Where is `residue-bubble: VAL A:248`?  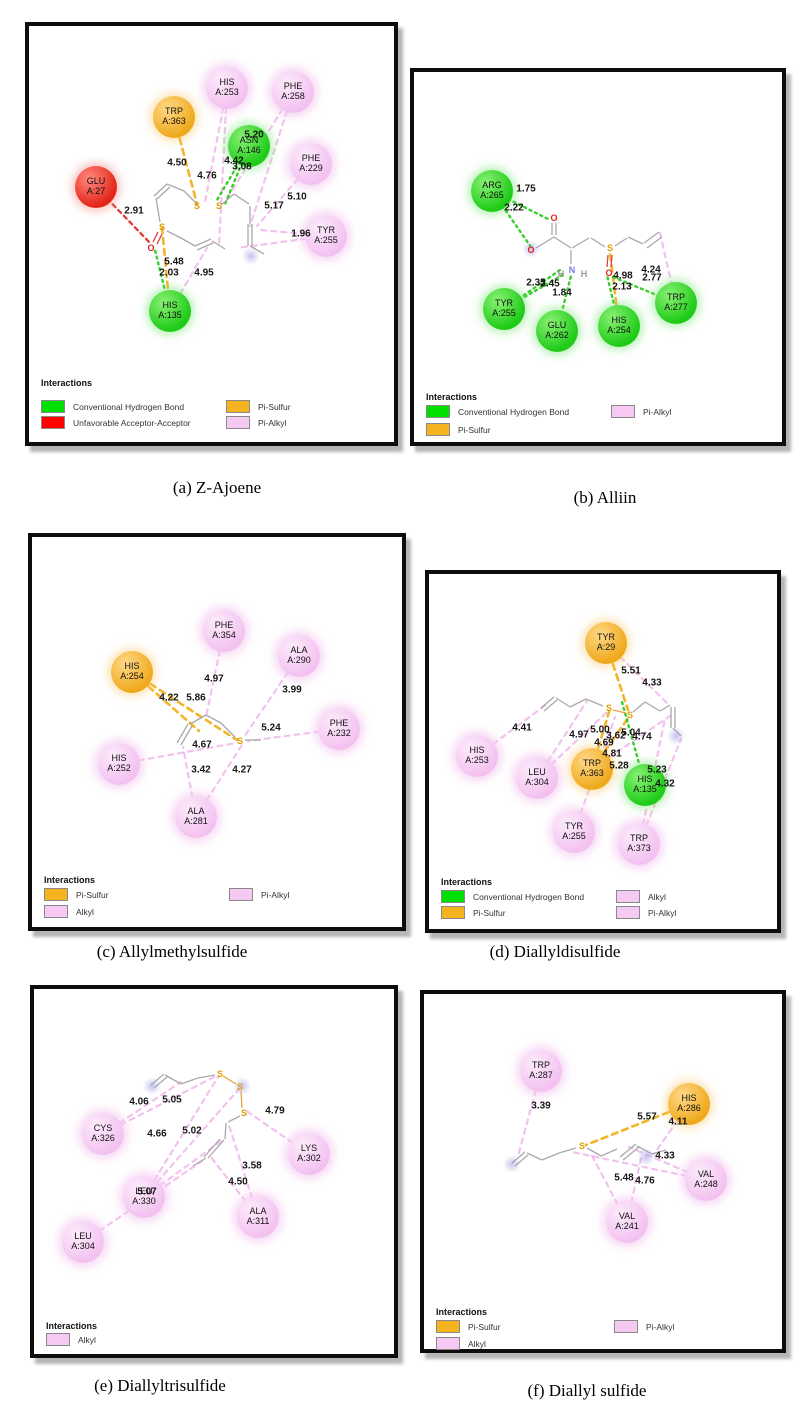 residue-bubble: VAL A:248 is located at coordinates (706, 1180).